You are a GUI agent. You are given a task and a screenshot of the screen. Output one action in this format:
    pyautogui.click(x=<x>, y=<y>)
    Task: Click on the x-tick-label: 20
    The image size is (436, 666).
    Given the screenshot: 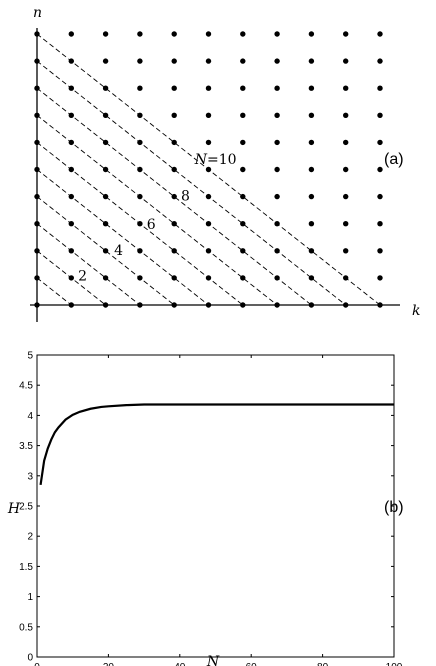 What is the action you would take?
    pyautogui.click(x=109, y=664)
    